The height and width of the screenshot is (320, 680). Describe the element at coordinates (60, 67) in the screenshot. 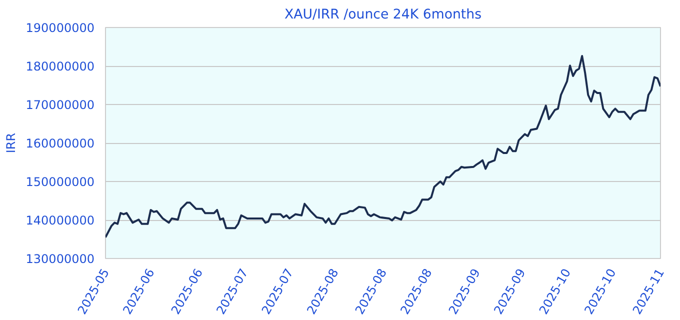

I see `y-tick-label: 180000000` at that location.